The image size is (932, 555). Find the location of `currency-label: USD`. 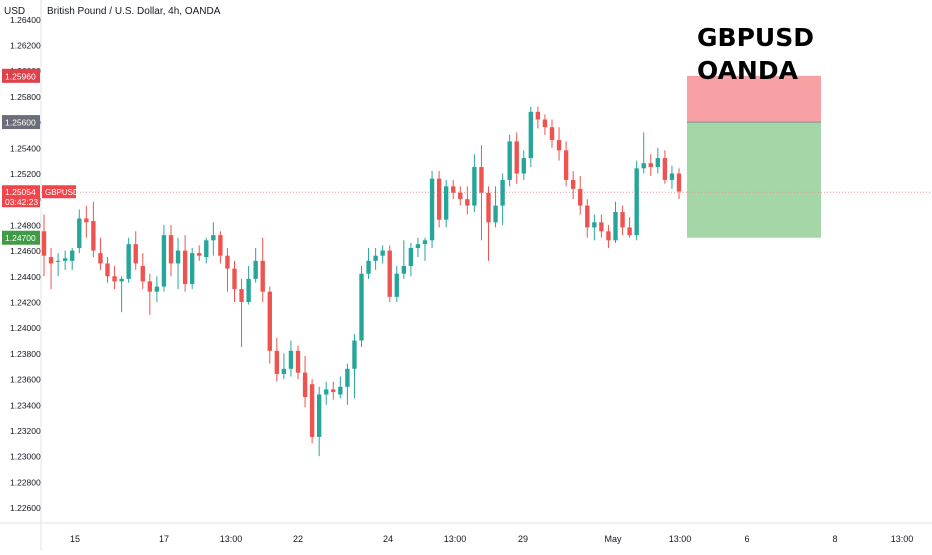

currency-label: USD is located at coordinates (14, 11).